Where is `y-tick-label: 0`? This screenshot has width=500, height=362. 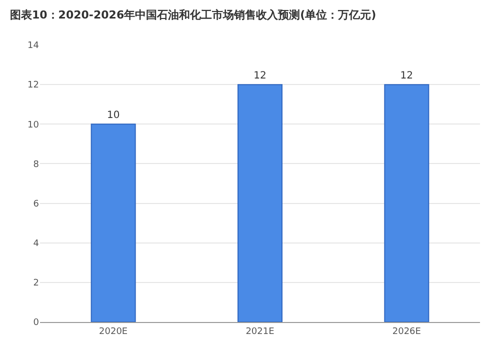 y-tick-label: 0 is located at coordinates (36, 323).